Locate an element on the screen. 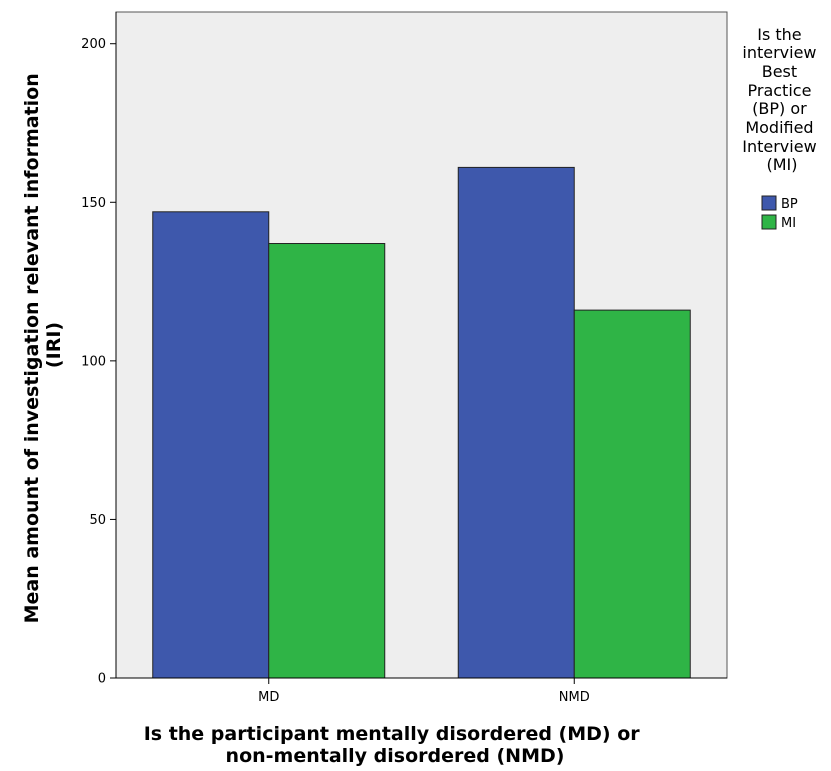 The image size is (831, 771). y-tick-label: 0 is located at coordinates (102, 679).